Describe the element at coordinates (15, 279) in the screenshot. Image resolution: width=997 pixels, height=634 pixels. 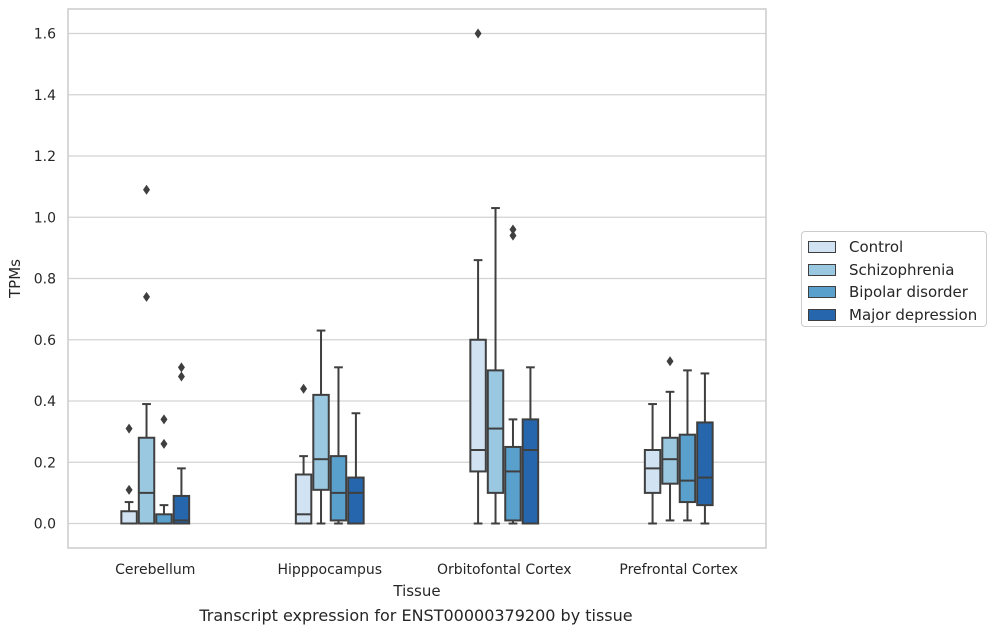
I see `y-axis-label: TPMs` at that location.